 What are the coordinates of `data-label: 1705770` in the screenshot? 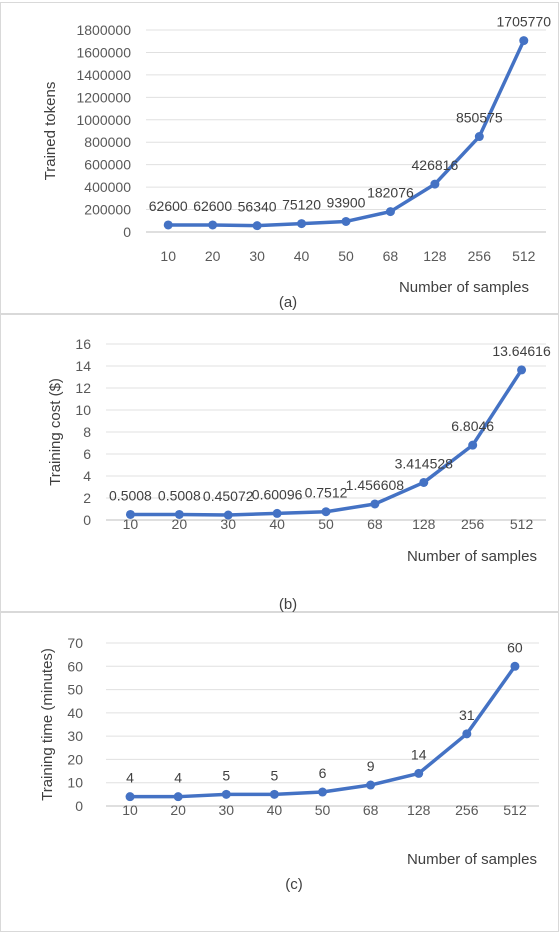 It's located at (524, 22).